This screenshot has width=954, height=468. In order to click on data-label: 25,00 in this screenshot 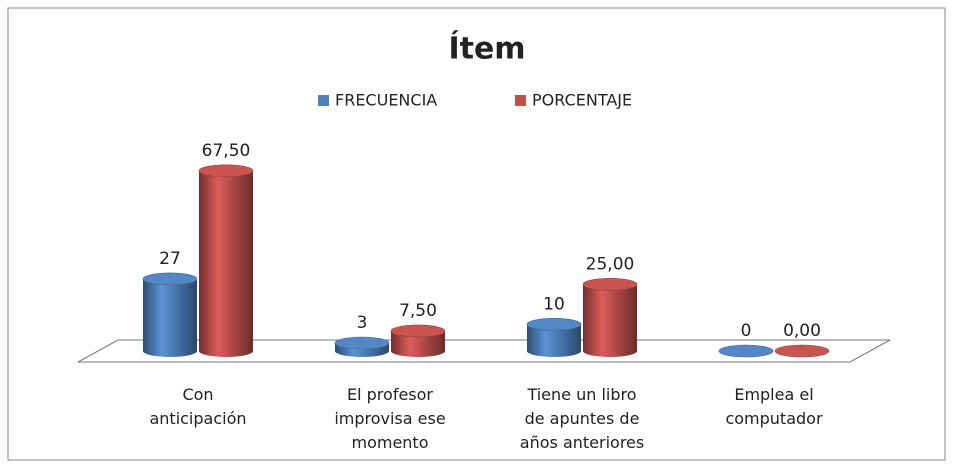, I will do `click(610, 264)`.